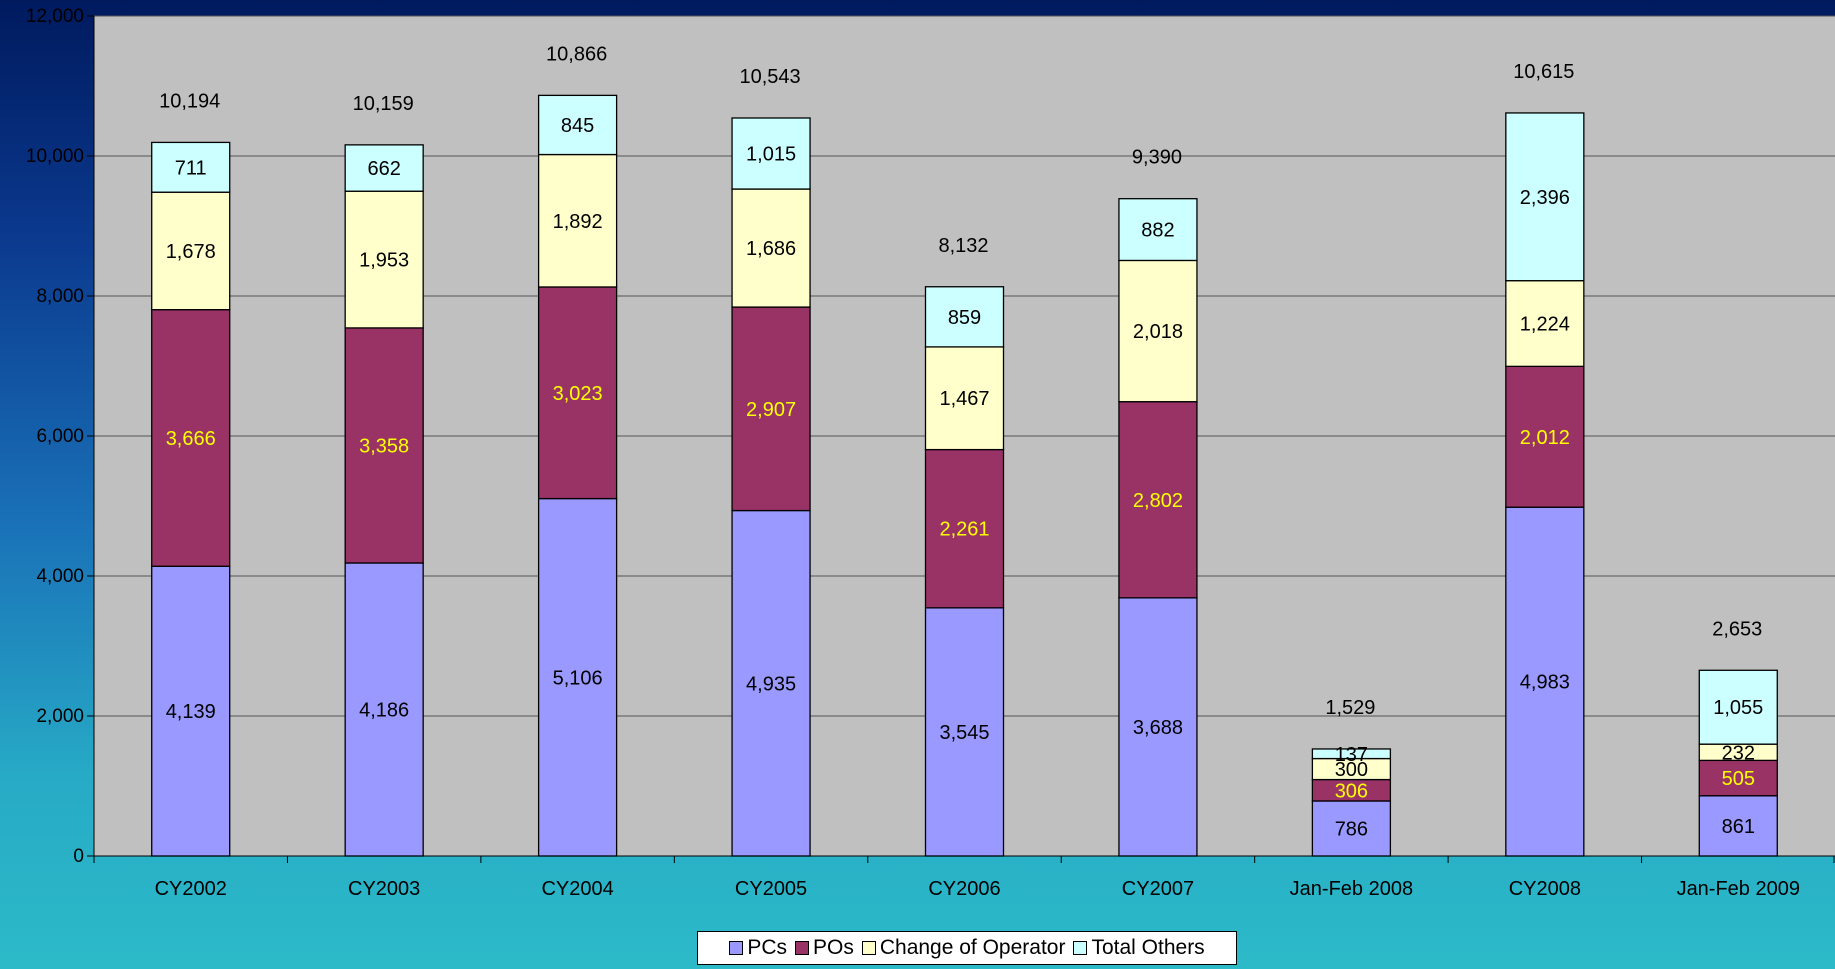 The width and height of the screenshot is (1835, 969). I want to click on data-label: 1,678, so click(191, 252).